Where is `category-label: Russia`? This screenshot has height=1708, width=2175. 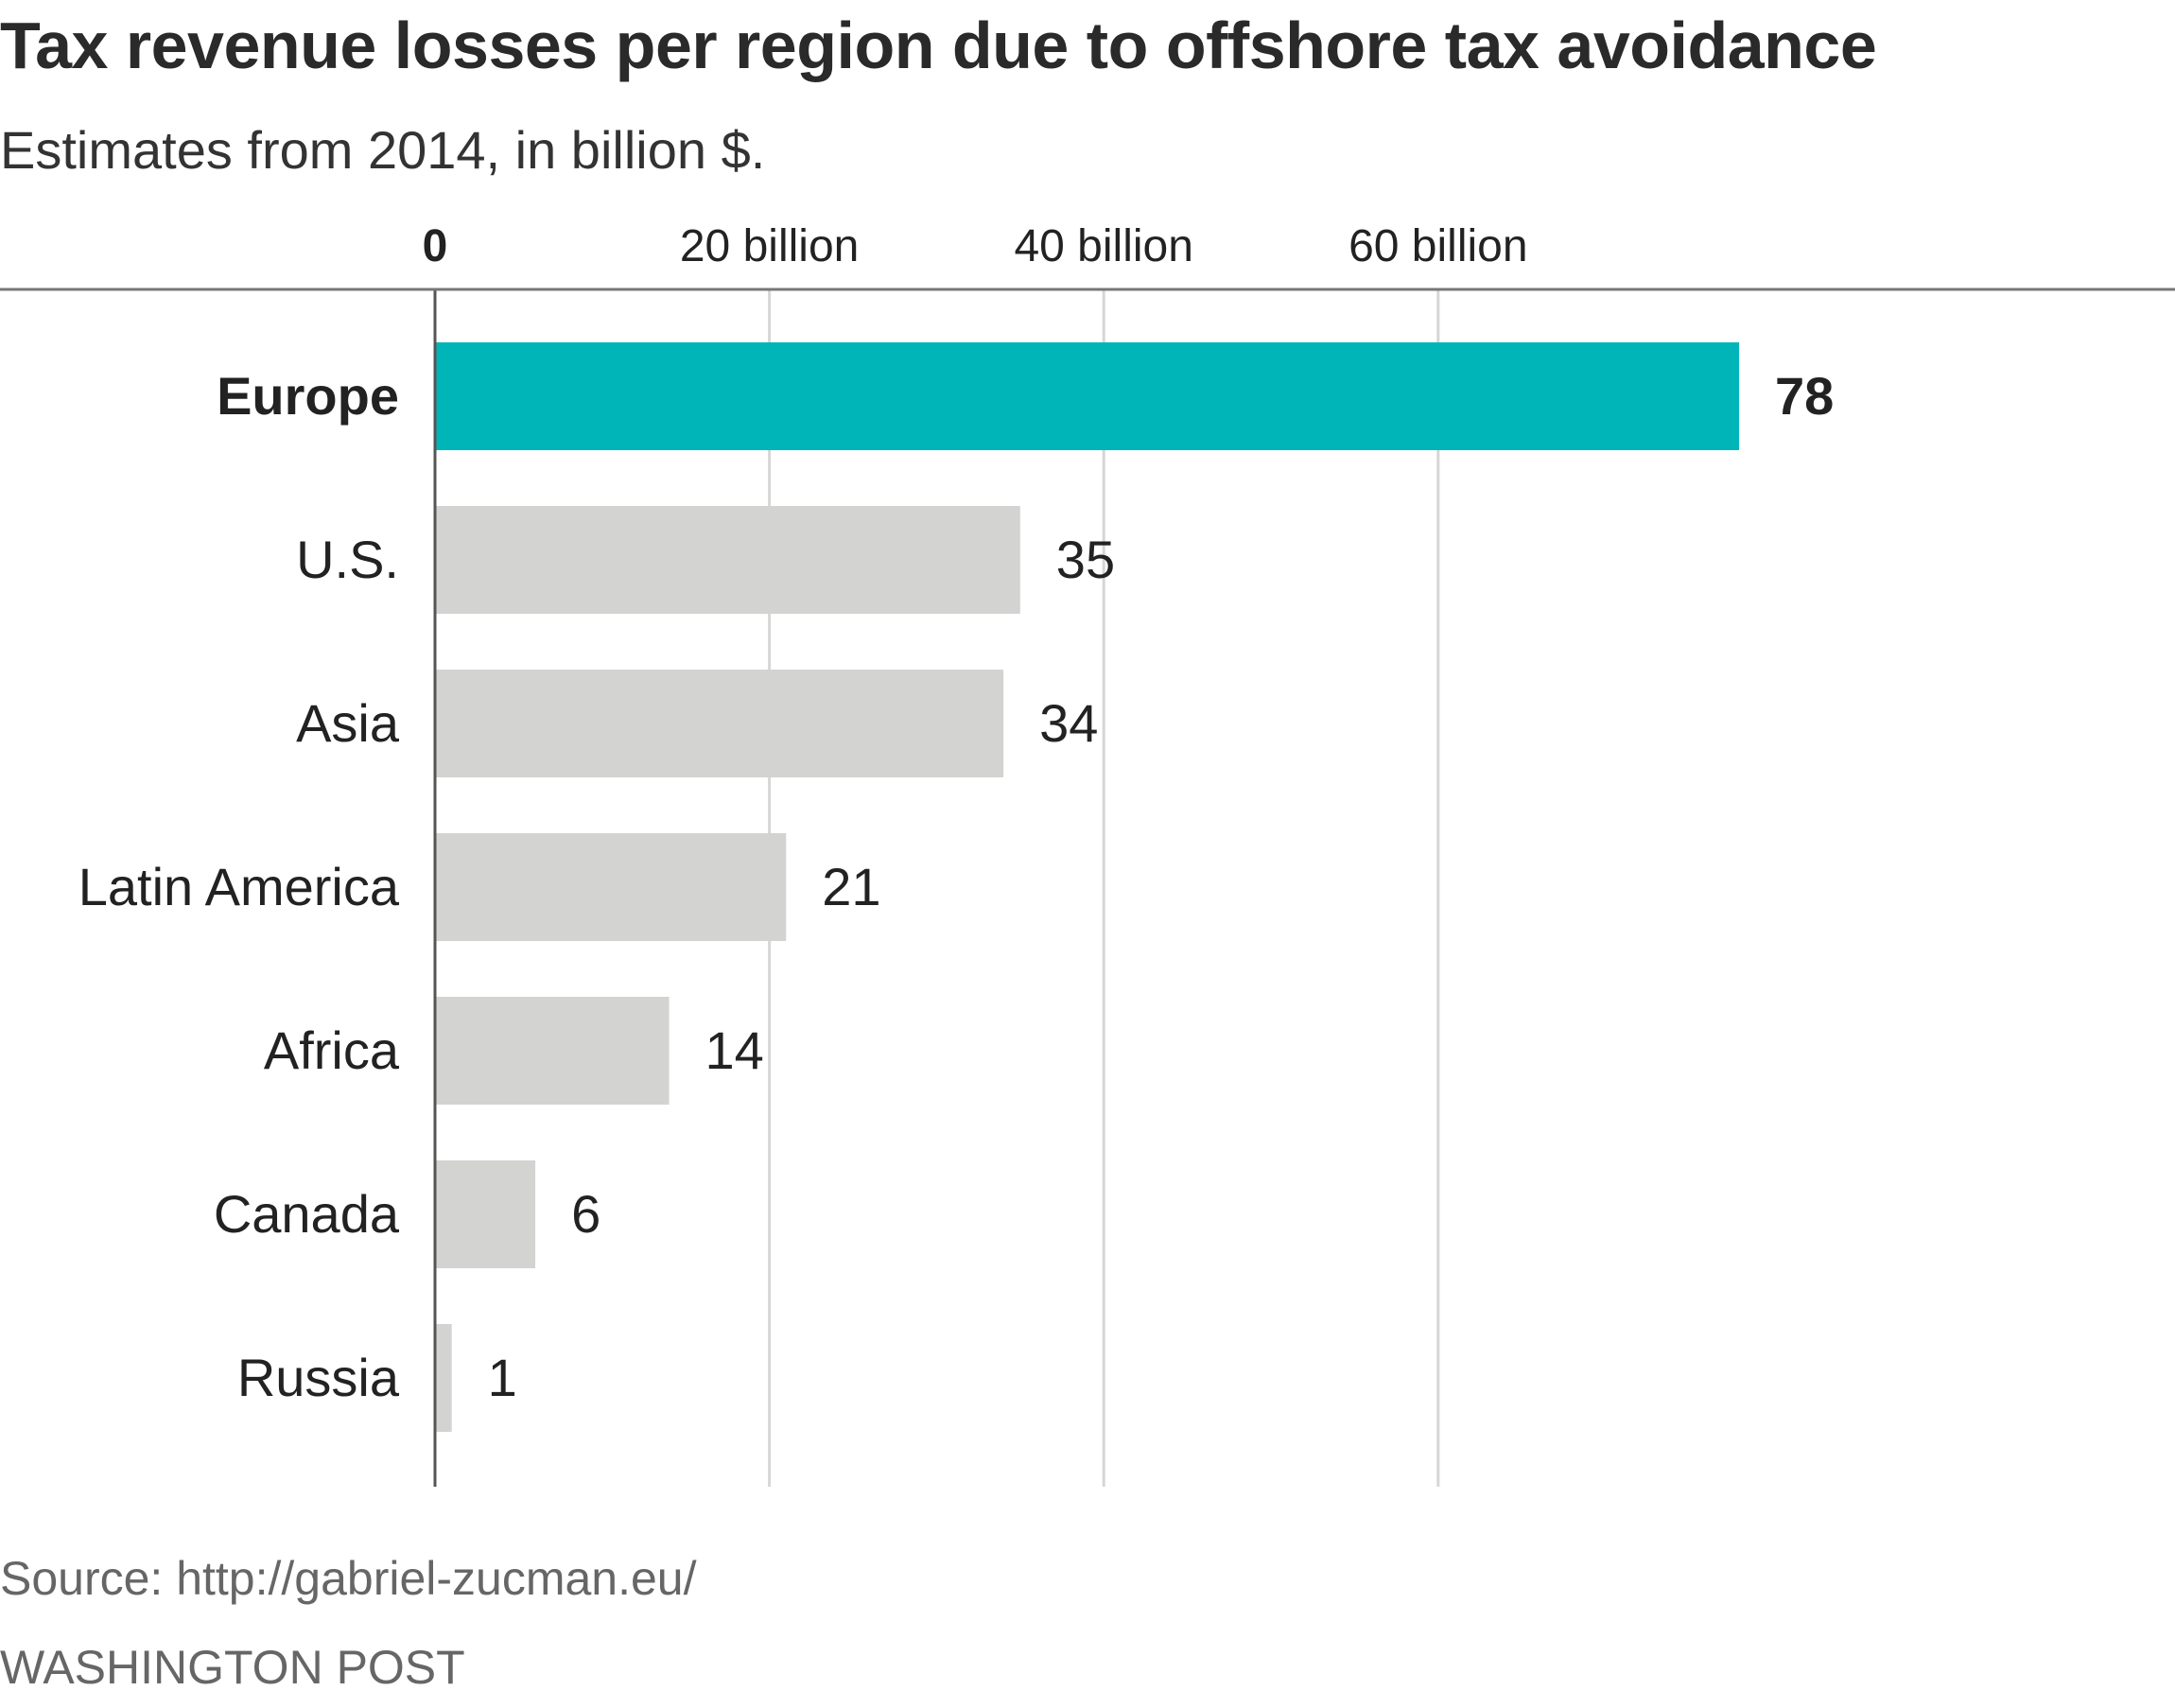
category-label: Russia is located at coordinates (318, 1377).